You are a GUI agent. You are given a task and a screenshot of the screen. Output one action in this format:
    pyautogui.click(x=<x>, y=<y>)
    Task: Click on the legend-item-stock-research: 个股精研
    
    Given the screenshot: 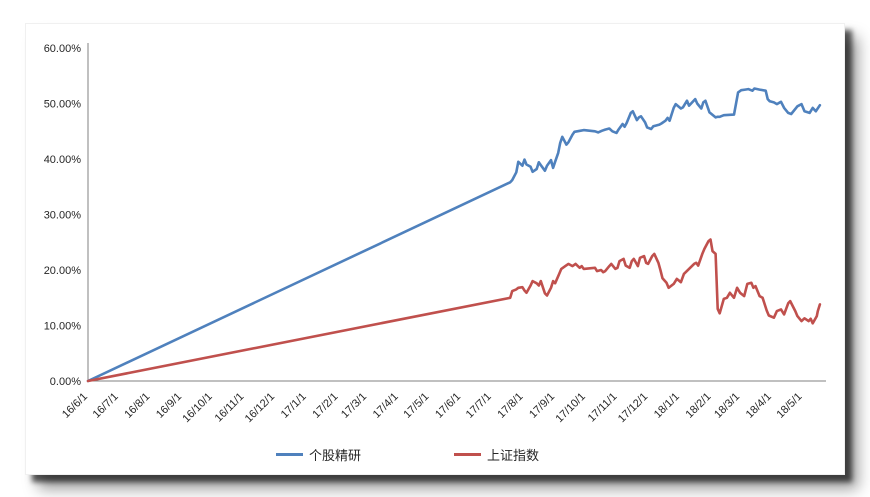 What is the action you would take?
    pyautogui.click(x=318, y=454)
    